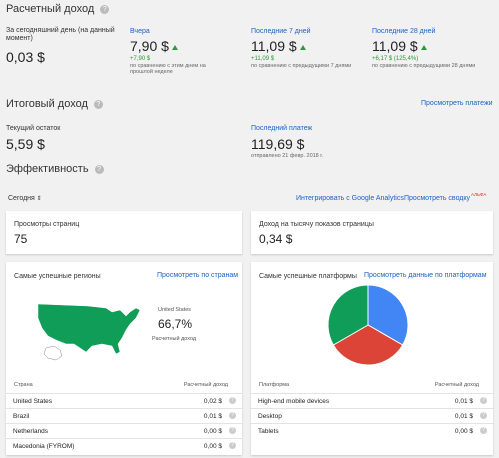 The image size is (499, 458). Describe the element at coordinates (372, 401) in the screenshot. I see `table-row: High-end mobile devices 0,01 $?` at that location.